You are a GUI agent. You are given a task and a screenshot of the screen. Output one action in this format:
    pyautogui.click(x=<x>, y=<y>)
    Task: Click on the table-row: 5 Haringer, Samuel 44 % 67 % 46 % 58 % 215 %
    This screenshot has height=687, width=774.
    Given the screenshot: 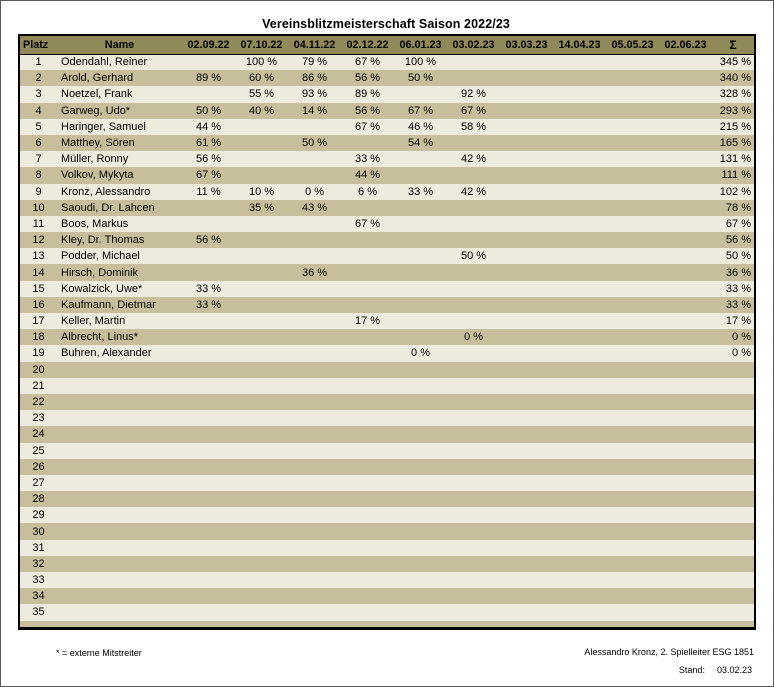 What is the action you would take?
    pyautogui.click(x=387, y=126)
    